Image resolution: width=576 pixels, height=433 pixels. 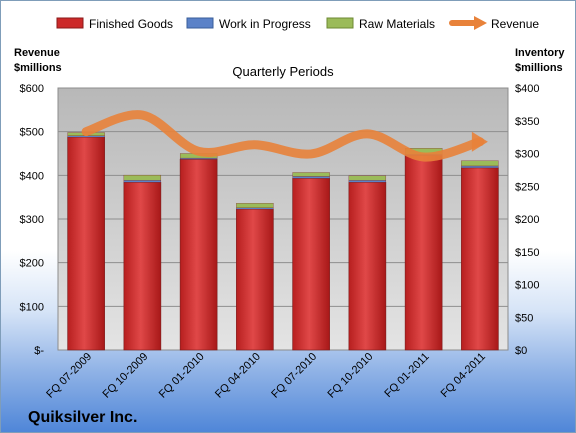 What do you see at coordinates (131, 24) in the screenshot?
I see `legend-label: Finished Goods` at bounding box center [131, 24].